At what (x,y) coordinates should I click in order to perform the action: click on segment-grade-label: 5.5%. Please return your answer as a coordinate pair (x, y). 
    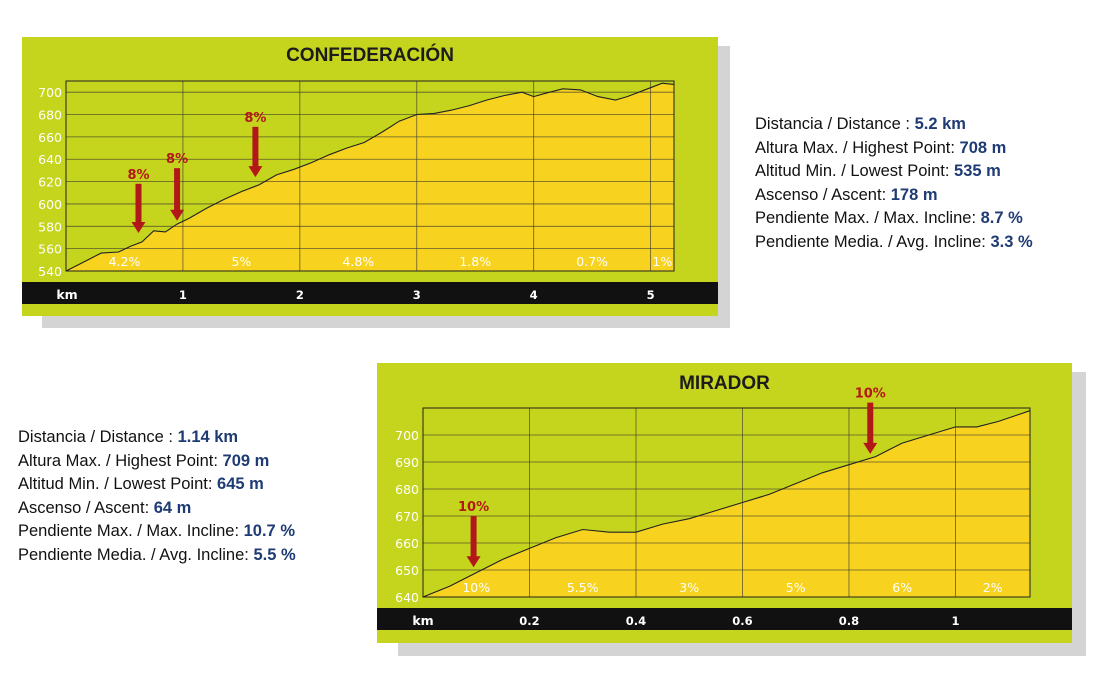
    Looking at the image, I should click on (583, 587).